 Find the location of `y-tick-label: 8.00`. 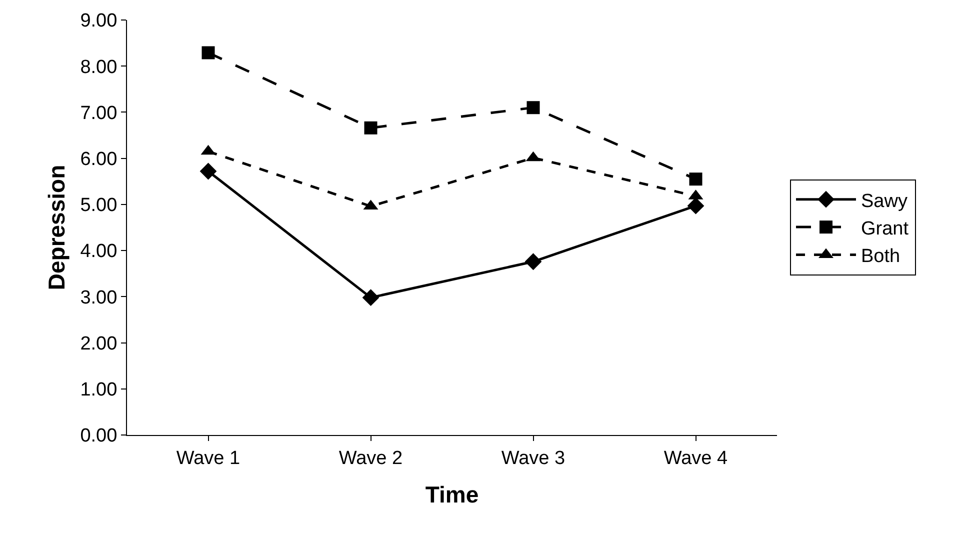

y-tick-label: 8.00 is located at coordinates (99, 67).